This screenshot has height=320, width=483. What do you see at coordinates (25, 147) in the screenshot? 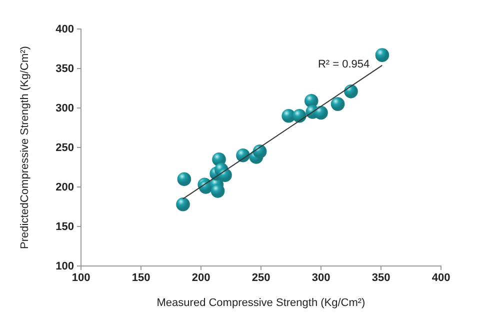
I see `y-axis-title: PredictedCompressive Strength (Kg/Cm²)` at bounding box center [25, 147].